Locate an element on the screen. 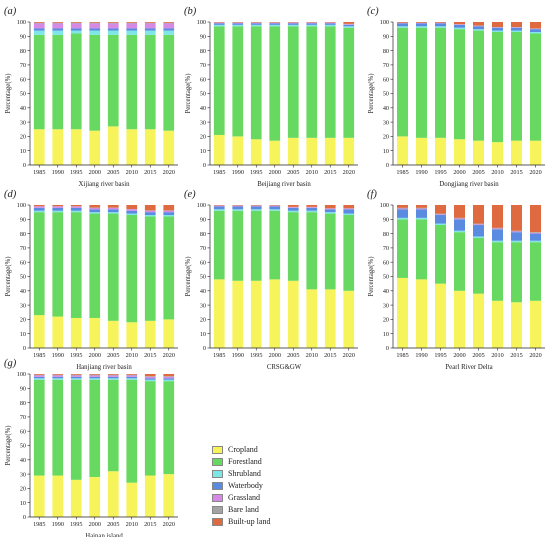 The height and width of the screenshot is (537, 550). legend-label-waterbody: Waterbody is located at coordinates (245, 485).